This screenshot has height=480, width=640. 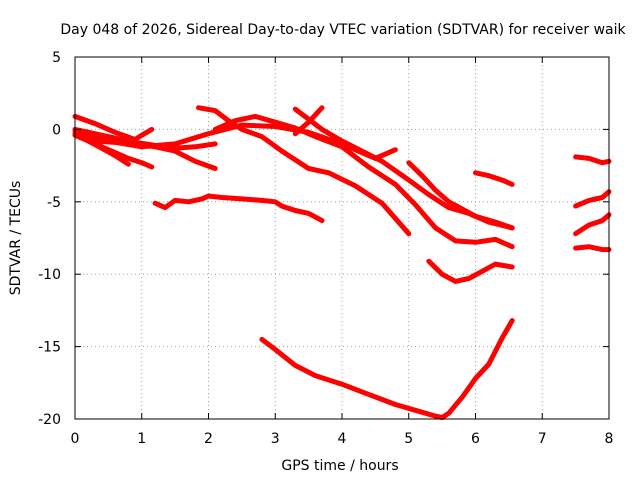 I want to click on y-tick-label: -20, so click(x=49, y=420).